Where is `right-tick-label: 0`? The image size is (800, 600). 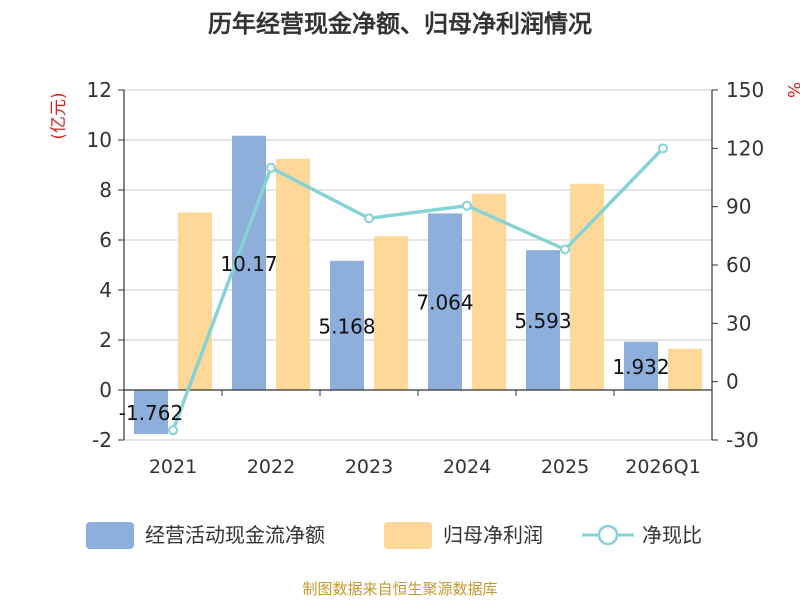 right-tick-label: 0 is located at coordinates (732, 382).